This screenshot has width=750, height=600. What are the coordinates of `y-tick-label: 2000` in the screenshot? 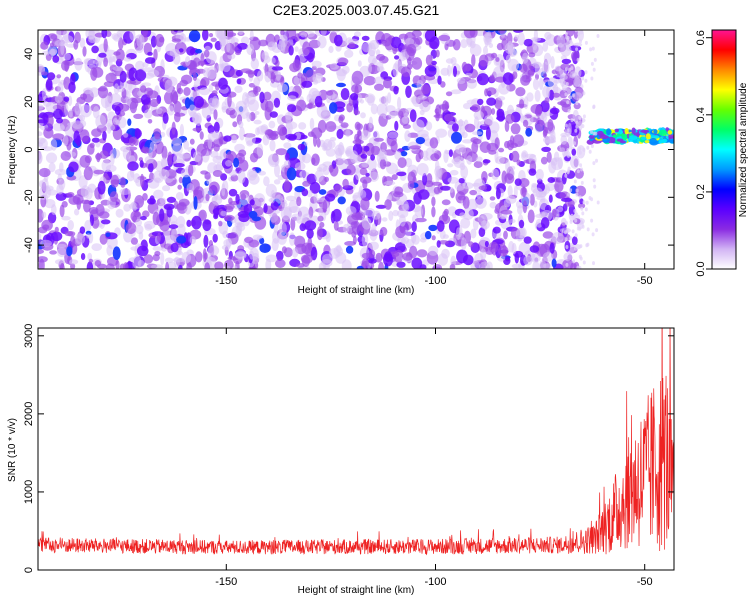 It's located at (29, 414).